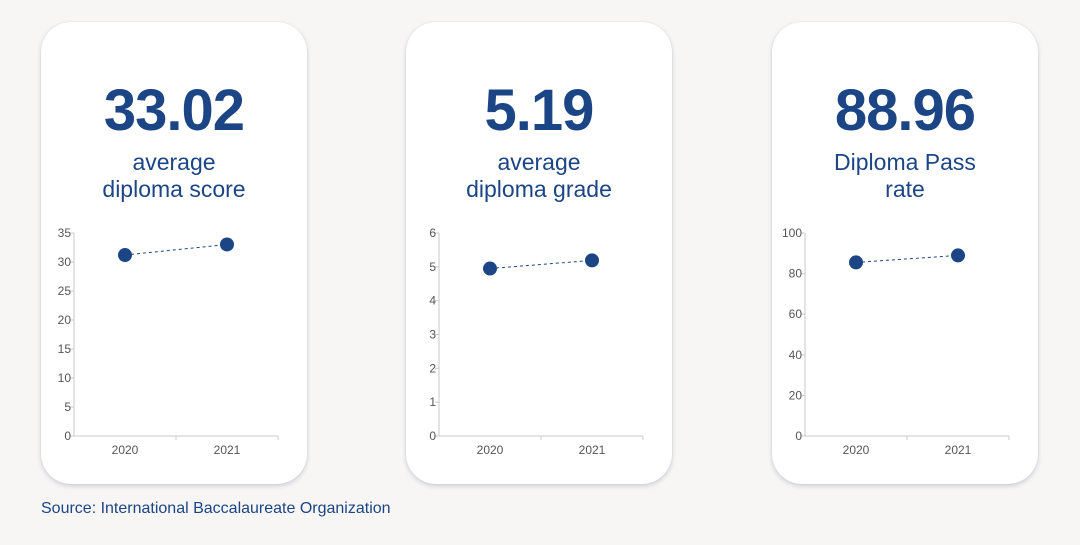  What do you see at coordinates (65, 378) in the screenshot?
I see `y-tick-label: 10` at bounding box center [65, 378].